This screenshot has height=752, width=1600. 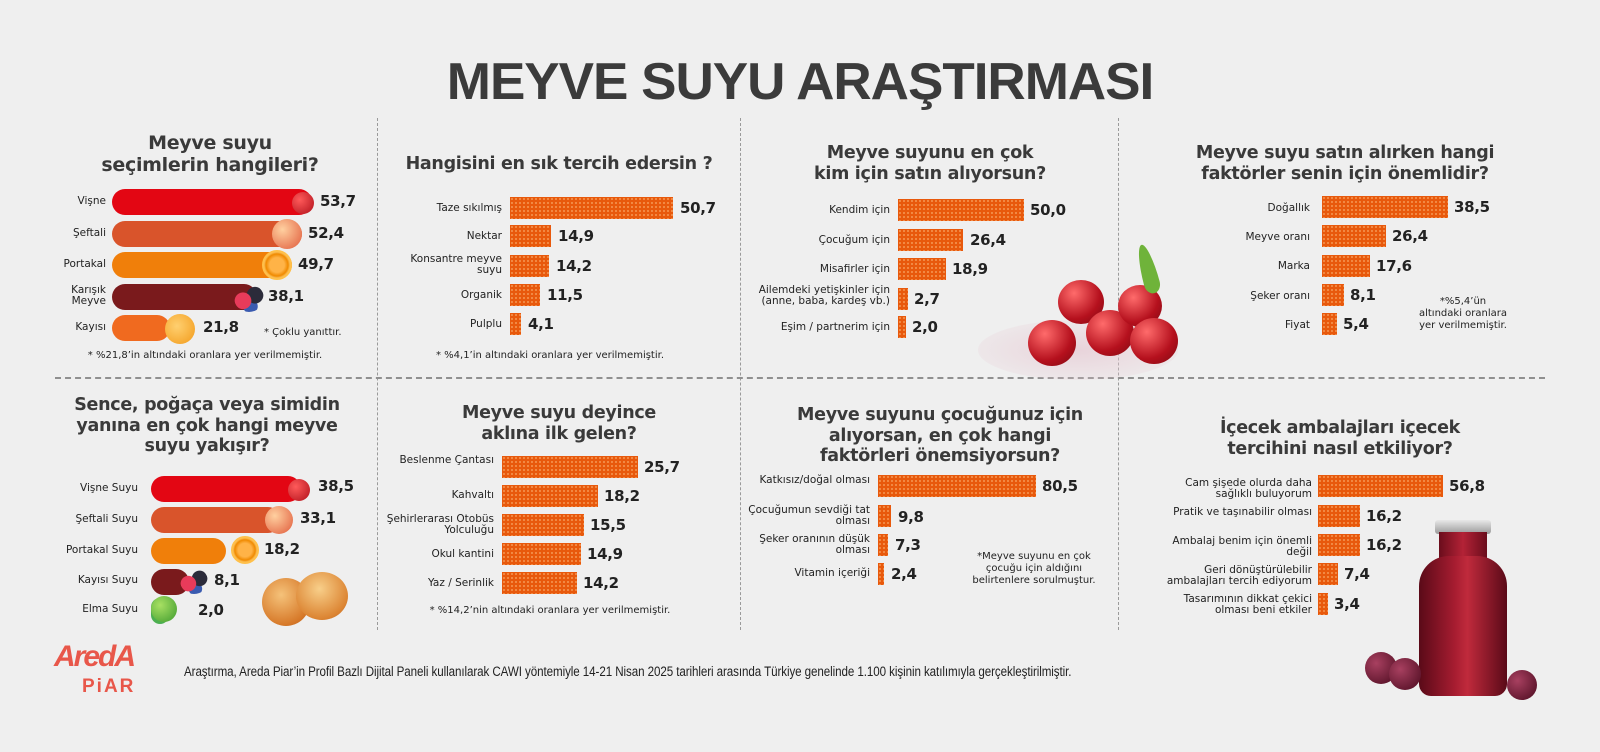 I want to click on bar-label: Vitamin içeriği, so click(x=832, y=573).